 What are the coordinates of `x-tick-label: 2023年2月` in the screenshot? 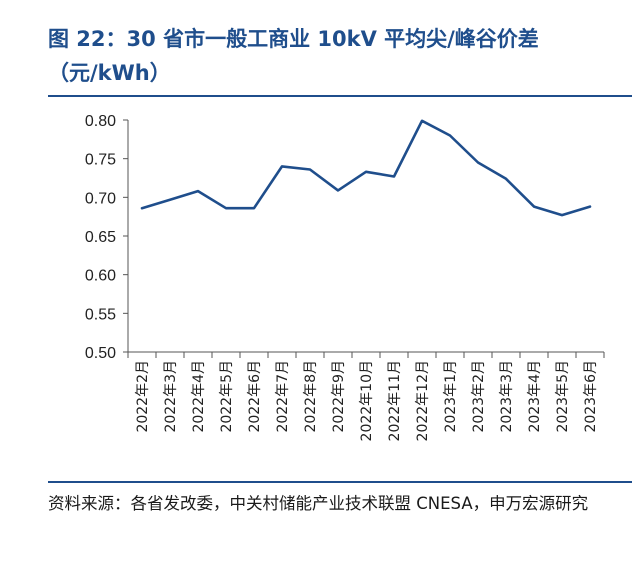 It's located at (479, 396).